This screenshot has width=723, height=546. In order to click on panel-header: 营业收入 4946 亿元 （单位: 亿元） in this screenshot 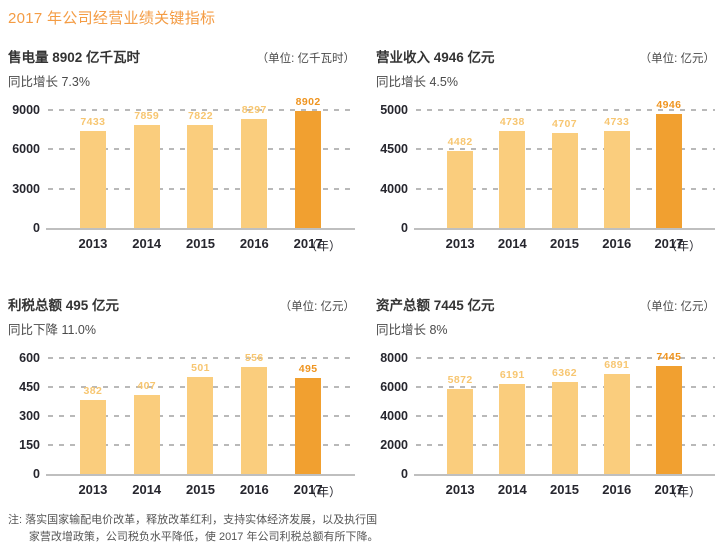, I will do `click(545, 58)`.